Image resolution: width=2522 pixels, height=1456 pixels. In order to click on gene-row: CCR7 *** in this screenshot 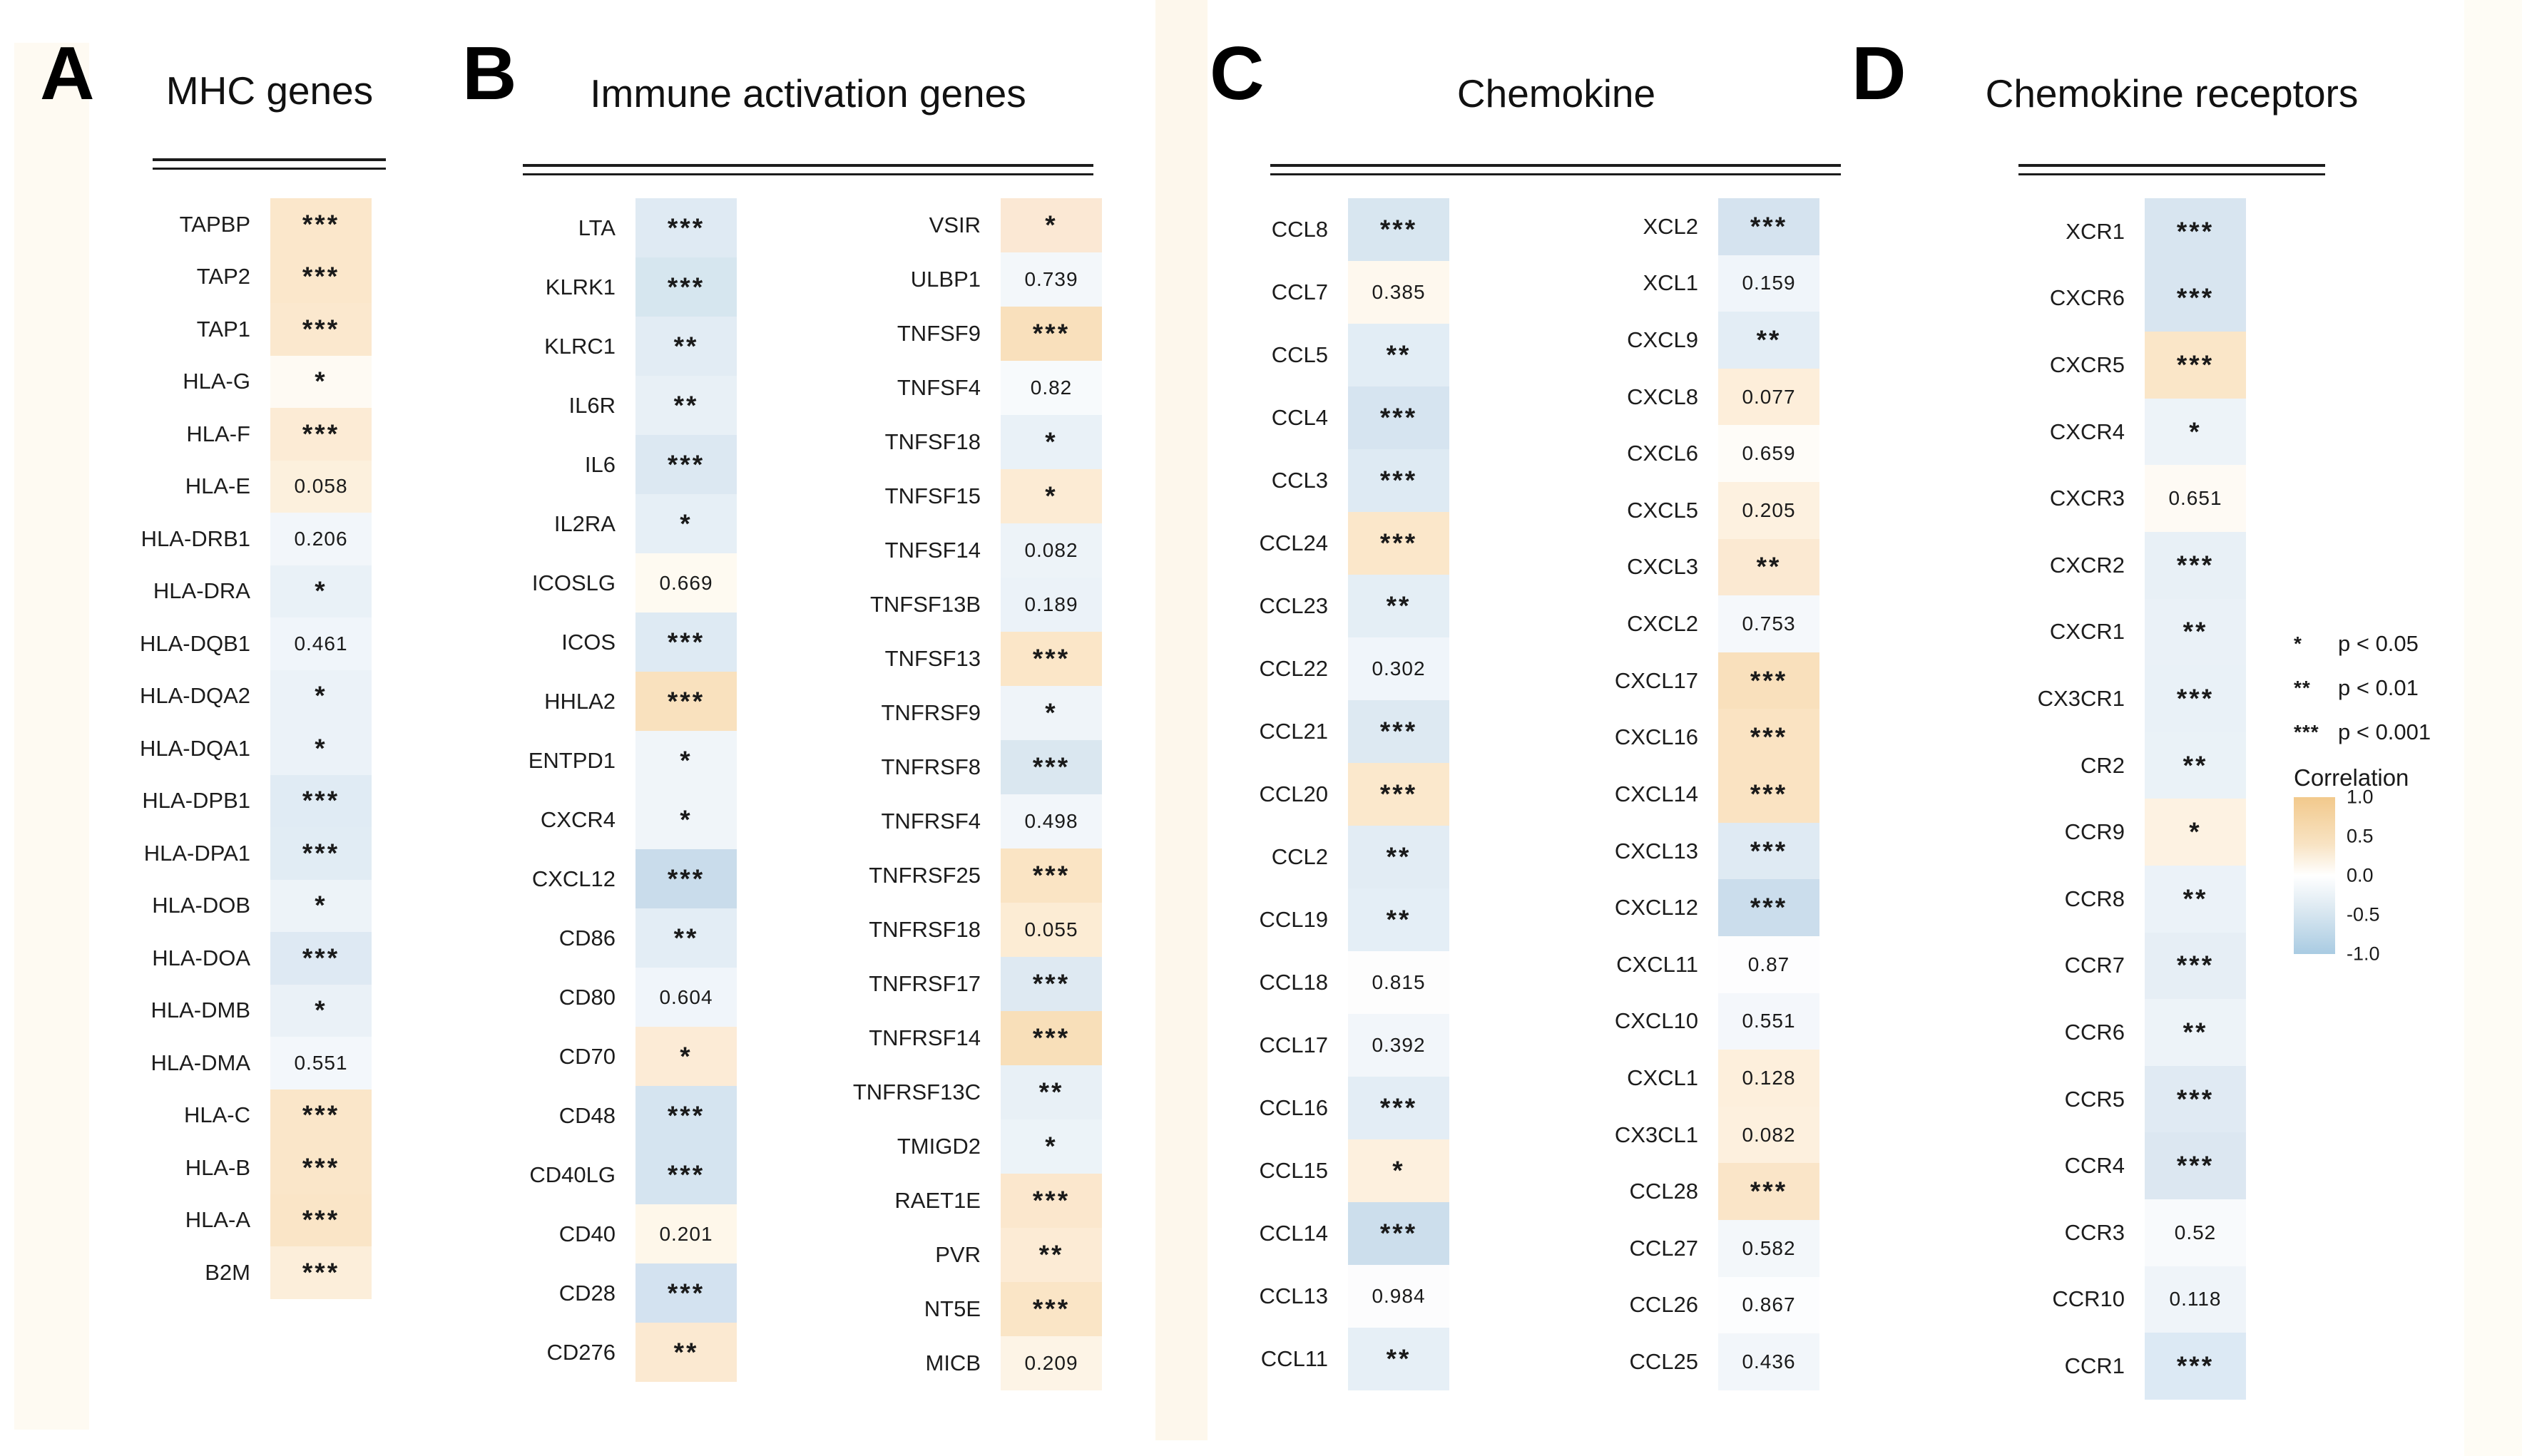, I will do `click(2077, 966)`.